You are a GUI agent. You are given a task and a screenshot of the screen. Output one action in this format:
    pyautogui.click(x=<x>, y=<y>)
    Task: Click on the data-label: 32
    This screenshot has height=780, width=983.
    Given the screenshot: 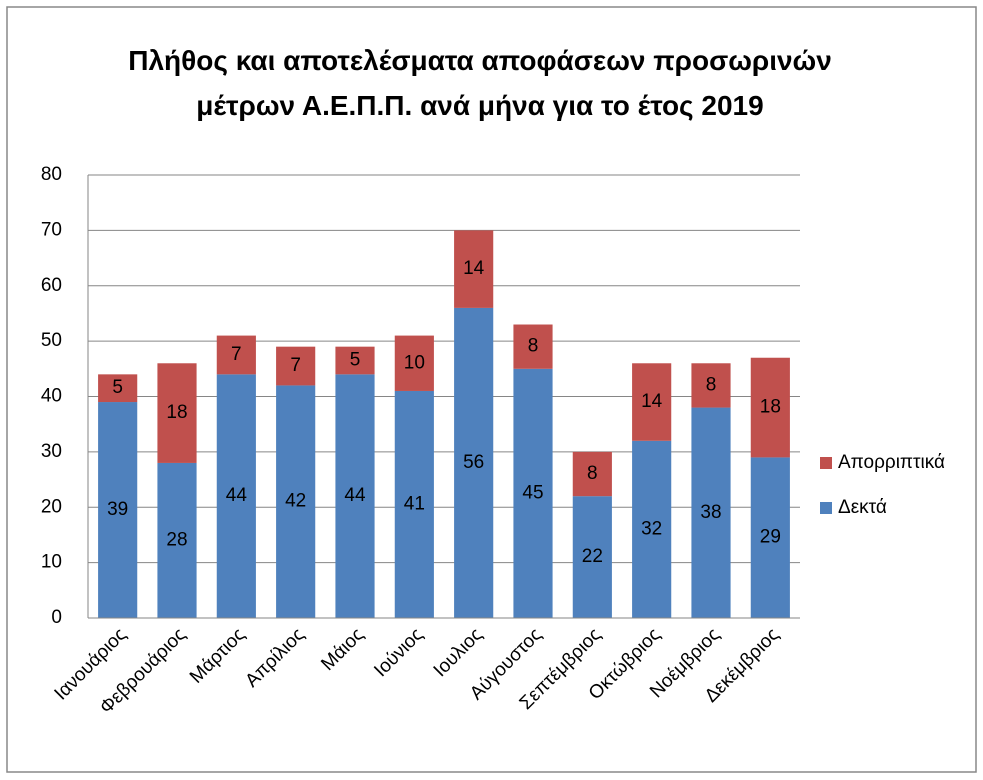 What is the action you would take?
    pyautogui.click(x=651, y=528)
    